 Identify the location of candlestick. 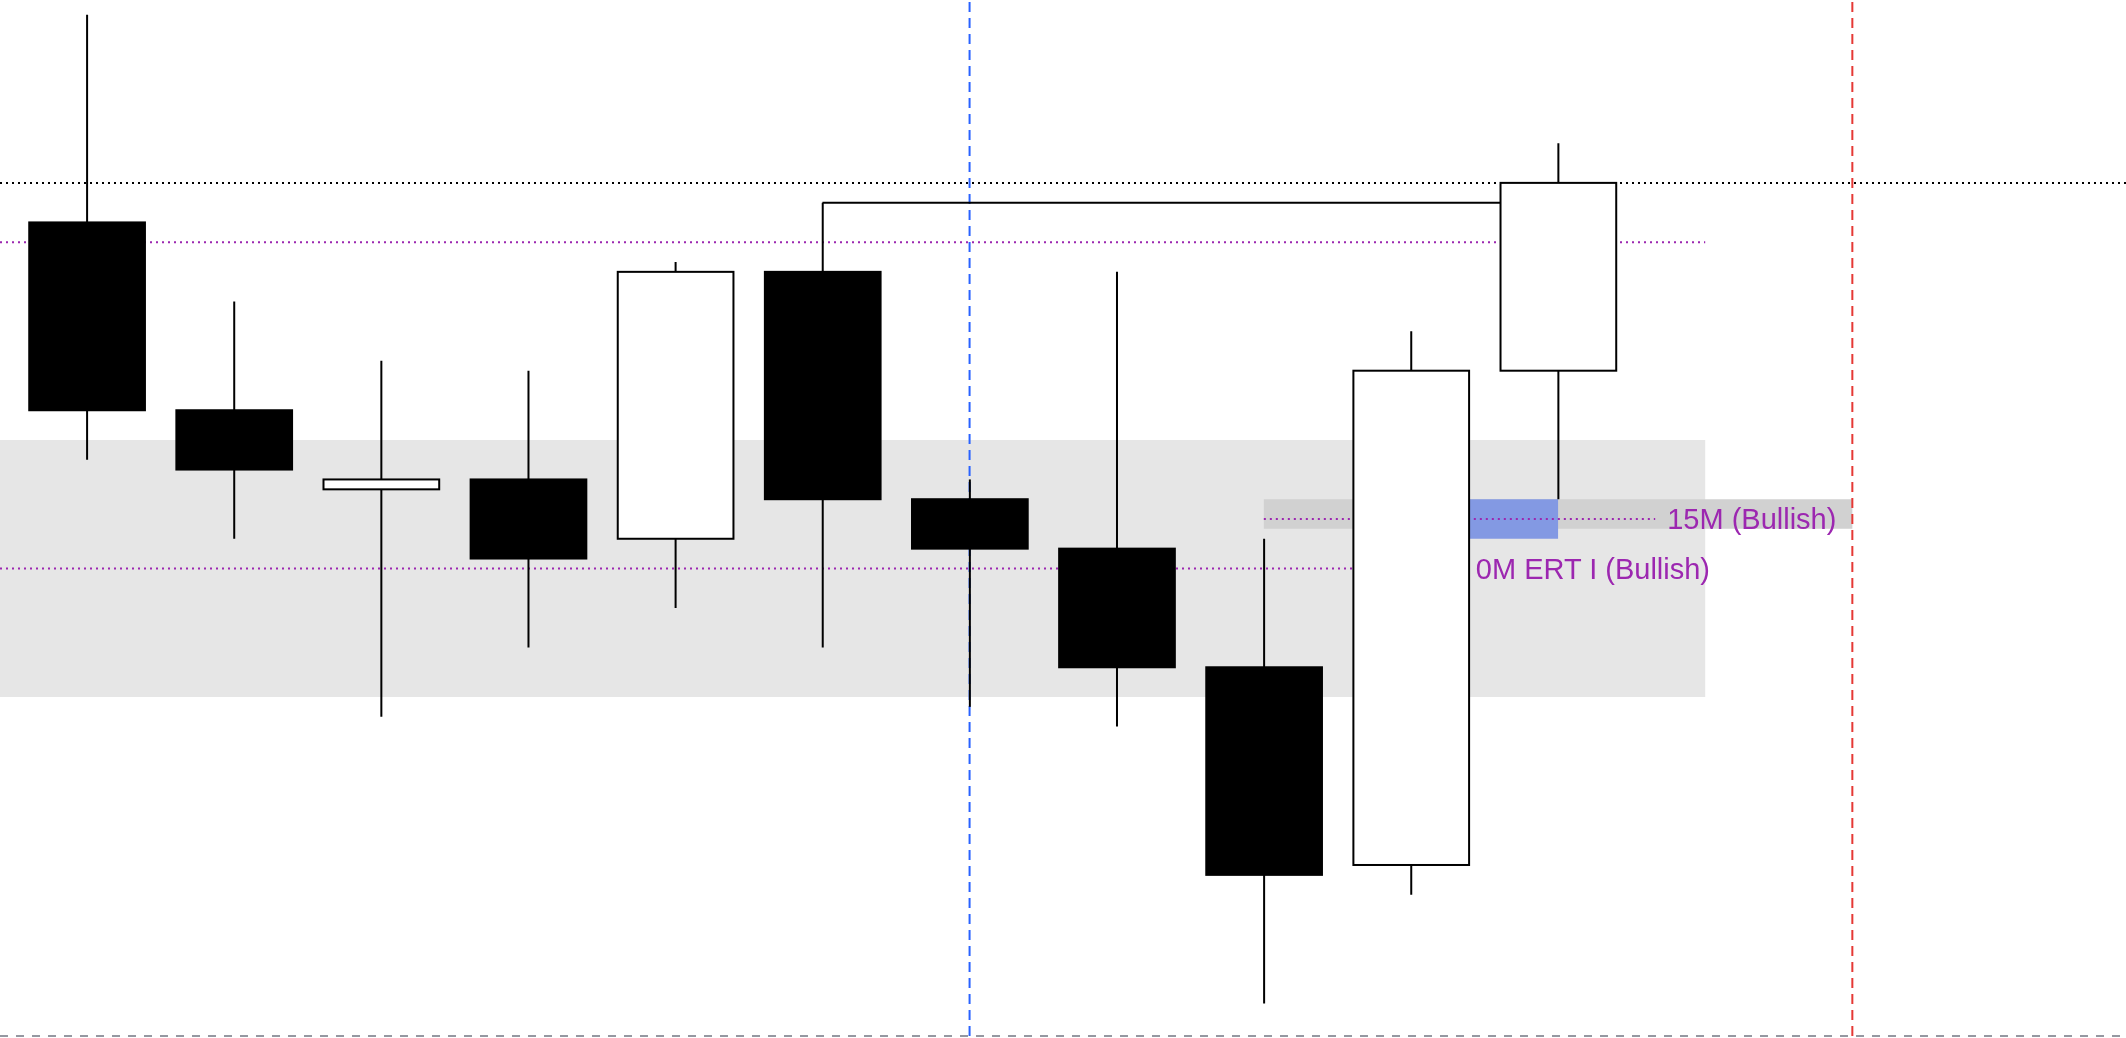
(381, 538).